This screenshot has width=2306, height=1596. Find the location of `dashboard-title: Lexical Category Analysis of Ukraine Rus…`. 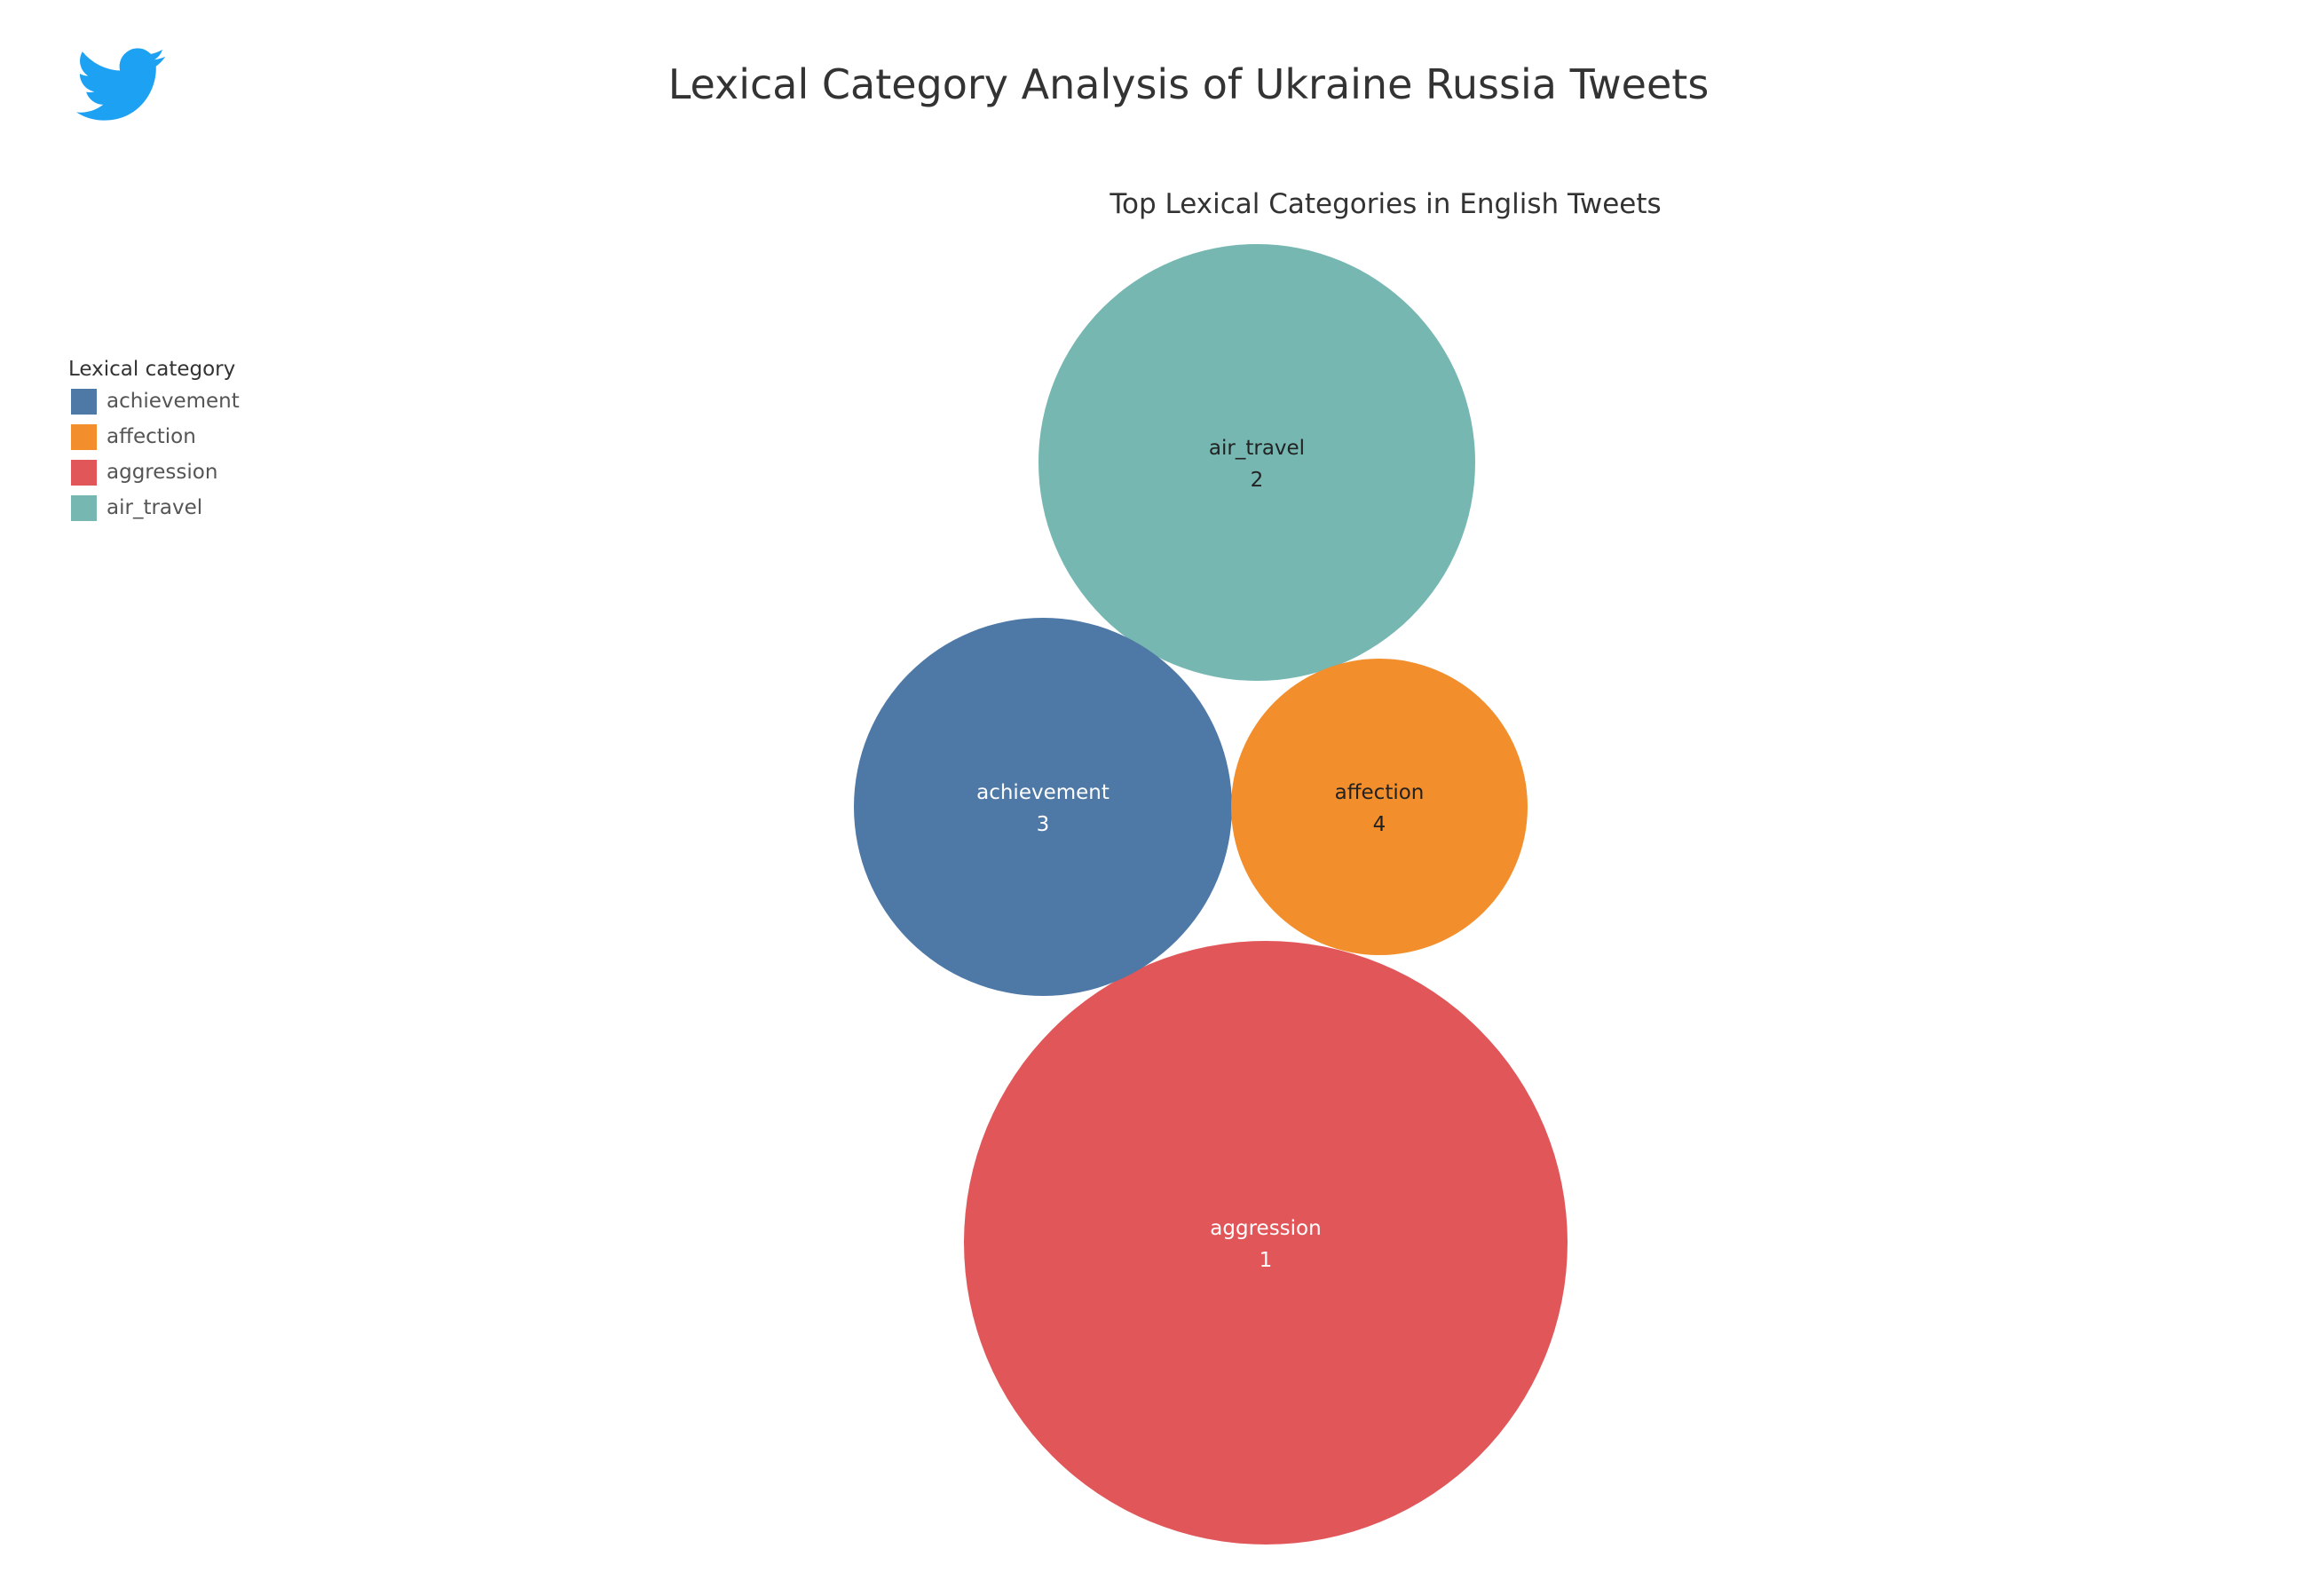

dashboard-title: Lexical Category Analysis of Ukraine Rus… is located at coordinates (1188, 84).